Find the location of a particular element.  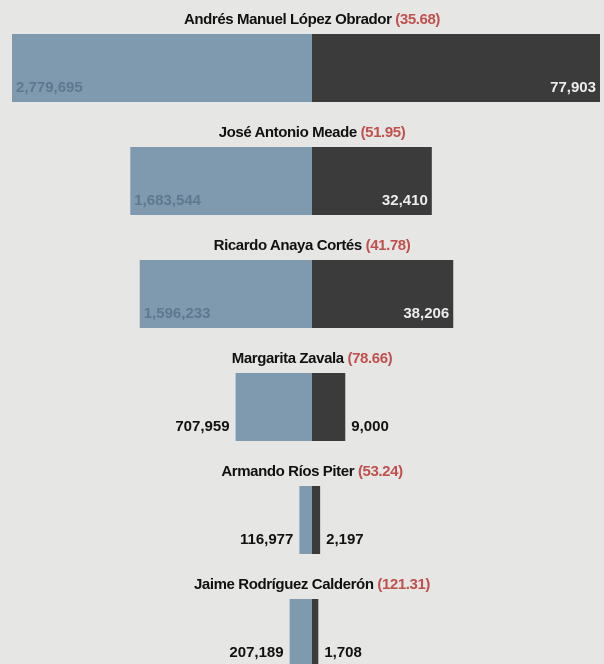

right-value-label: 2,197 is located at coordinates (345, 539).